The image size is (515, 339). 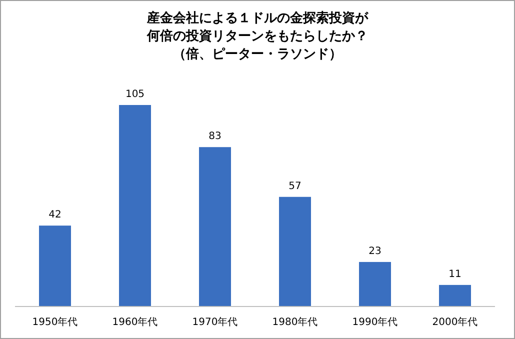 What do you see at coordinates (55, 215) in the screenshot?
I see `data-label: 42` at bounding box center [55, 215].